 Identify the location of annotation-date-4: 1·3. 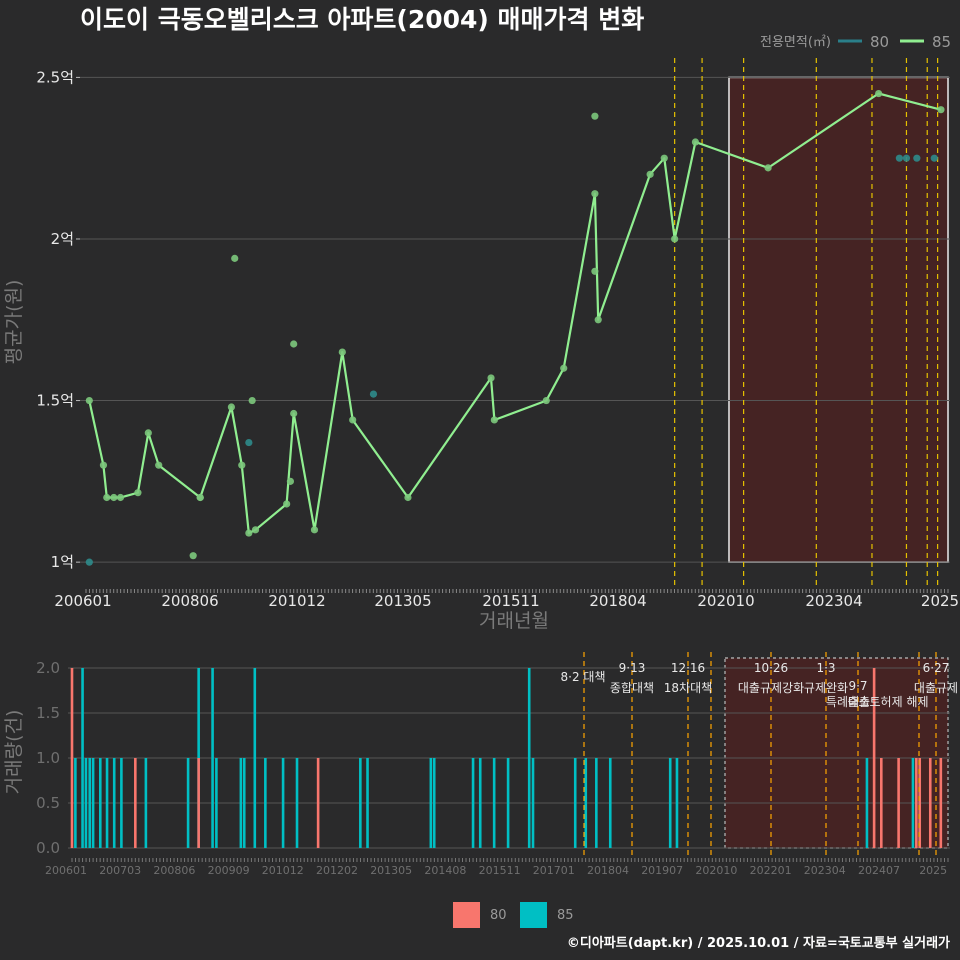
(825, 668).